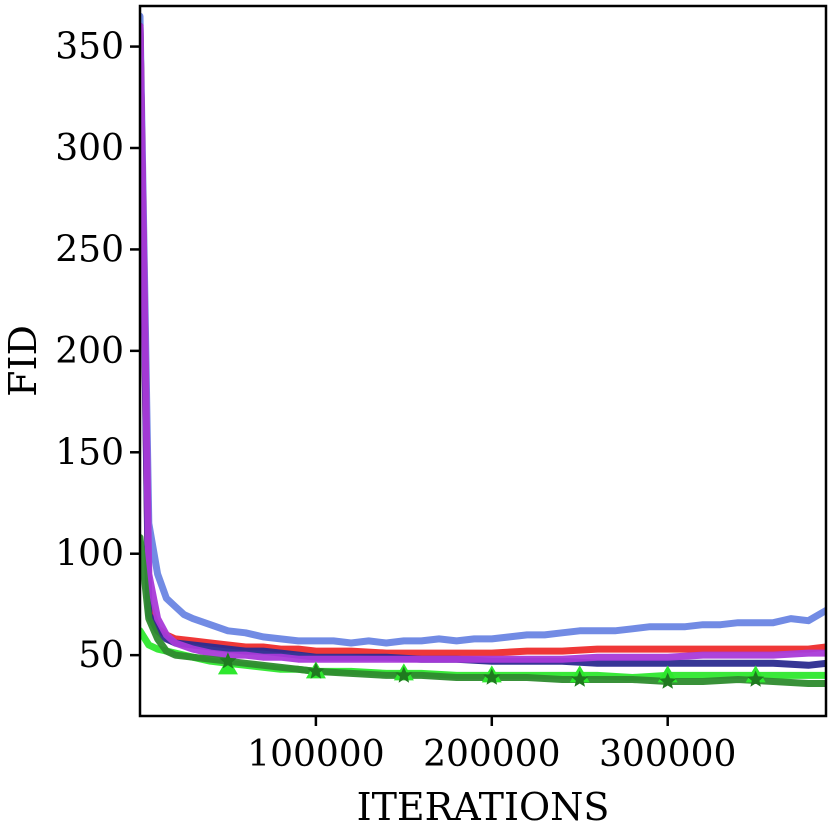  I want to click on y-axis-ticks: 50 100 150 200 250 300 350, so click(97, 351).